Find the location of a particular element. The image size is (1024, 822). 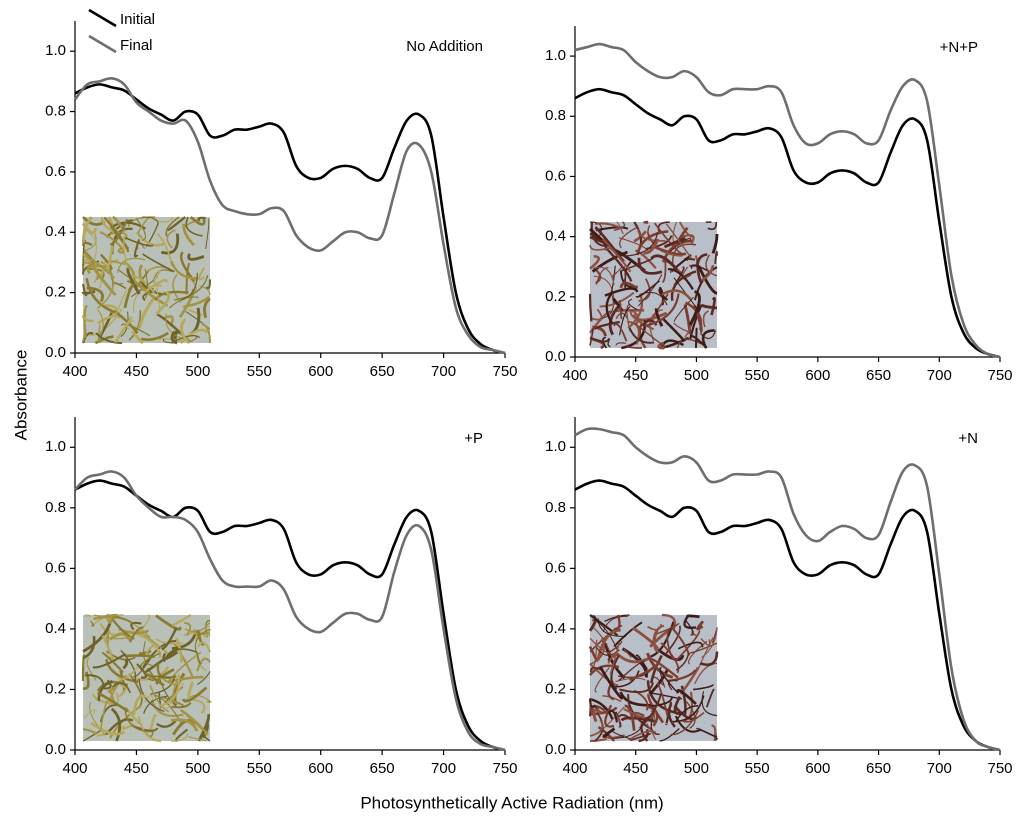

legend-label: Final is located at coordinates (136, 45).